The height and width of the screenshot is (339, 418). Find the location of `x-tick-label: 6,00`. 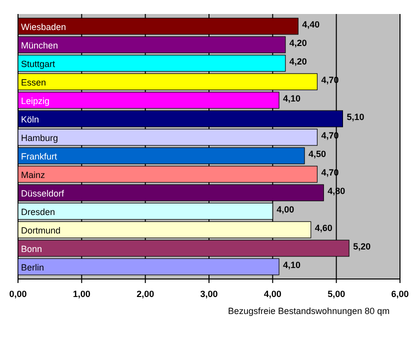

x-tick-label: 6,00 is located at coordinates (400, 294).